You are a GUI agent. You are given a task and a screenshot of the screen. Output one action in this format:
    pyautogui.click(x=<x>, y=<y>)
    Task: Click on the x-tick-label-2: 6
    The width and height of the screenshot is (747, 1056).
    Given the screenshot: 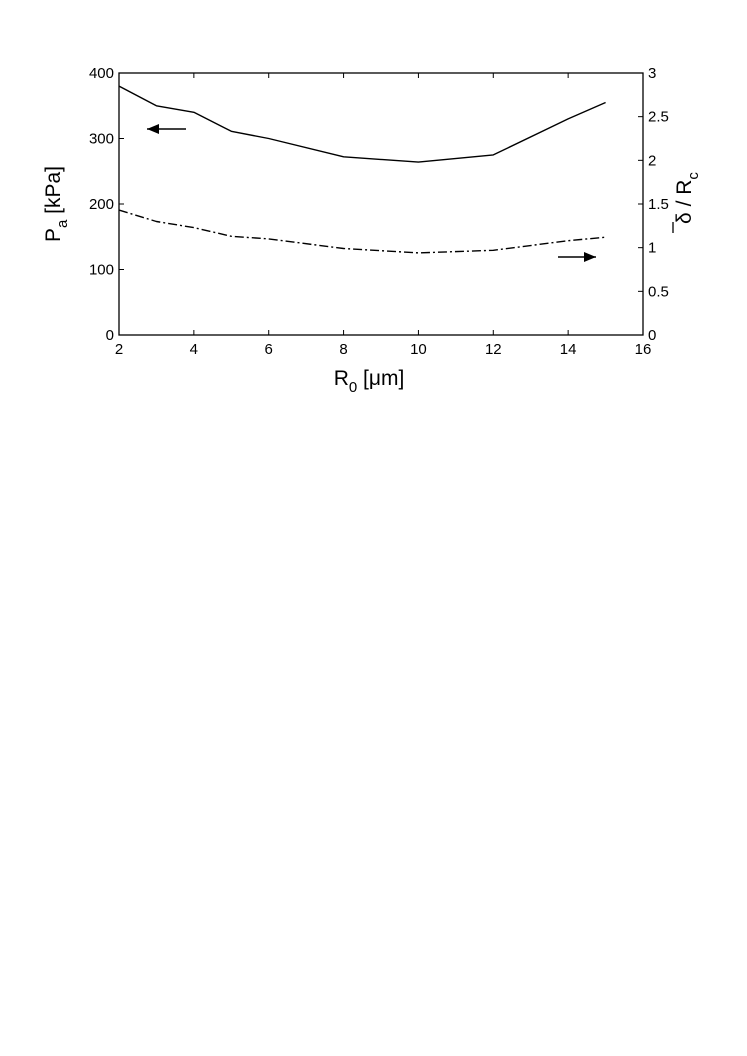 What is the action you would take?
    pyautogui.click(x=269, y=349)
    